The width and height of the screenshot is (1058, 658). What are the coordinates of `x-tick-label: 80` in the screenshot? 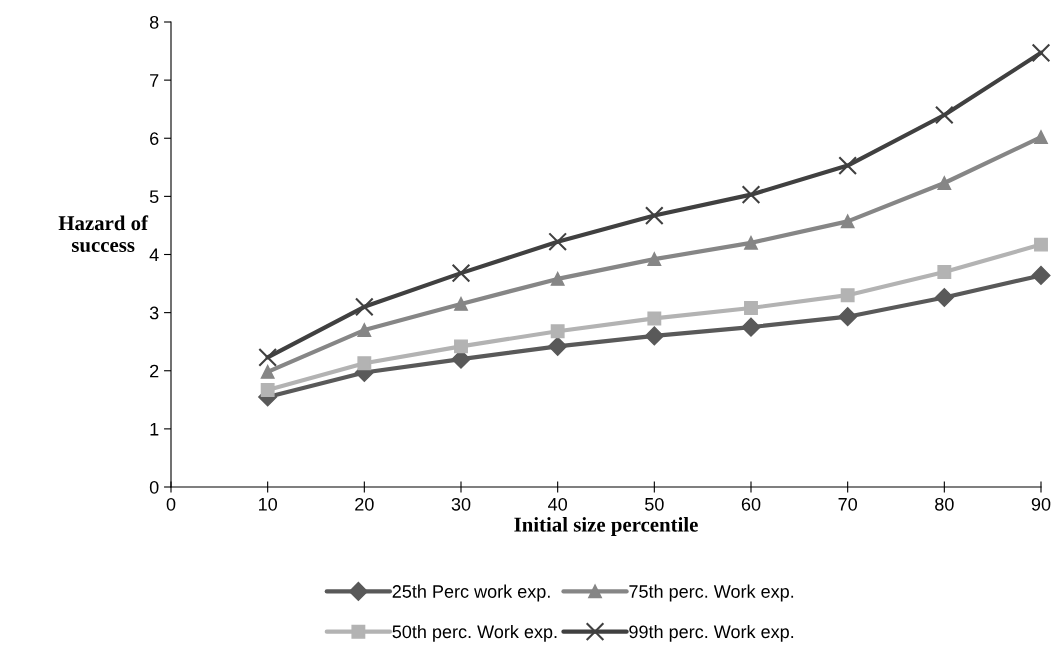 It's located at (944, 504).